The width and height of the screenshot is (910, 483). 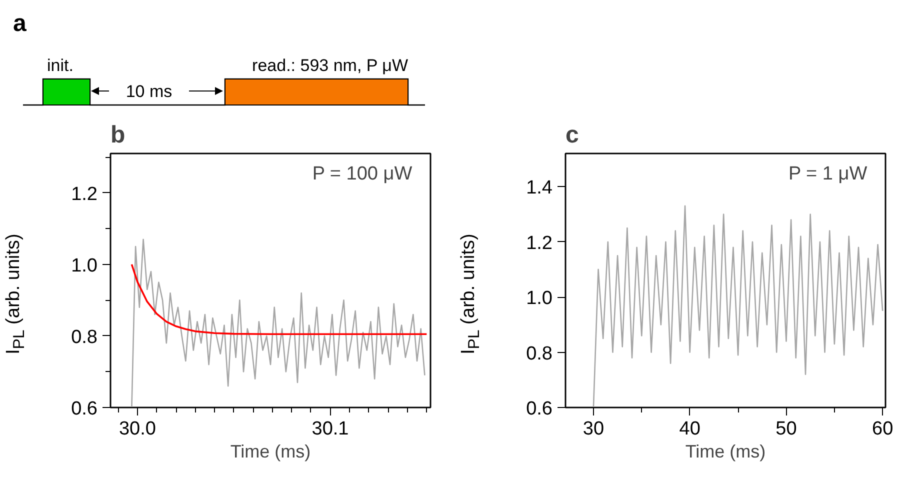 What do you see at coordinates (137, 429) in the screenshot?
I see `x-tick-label: 30.0` at bounding box center [137, 429].